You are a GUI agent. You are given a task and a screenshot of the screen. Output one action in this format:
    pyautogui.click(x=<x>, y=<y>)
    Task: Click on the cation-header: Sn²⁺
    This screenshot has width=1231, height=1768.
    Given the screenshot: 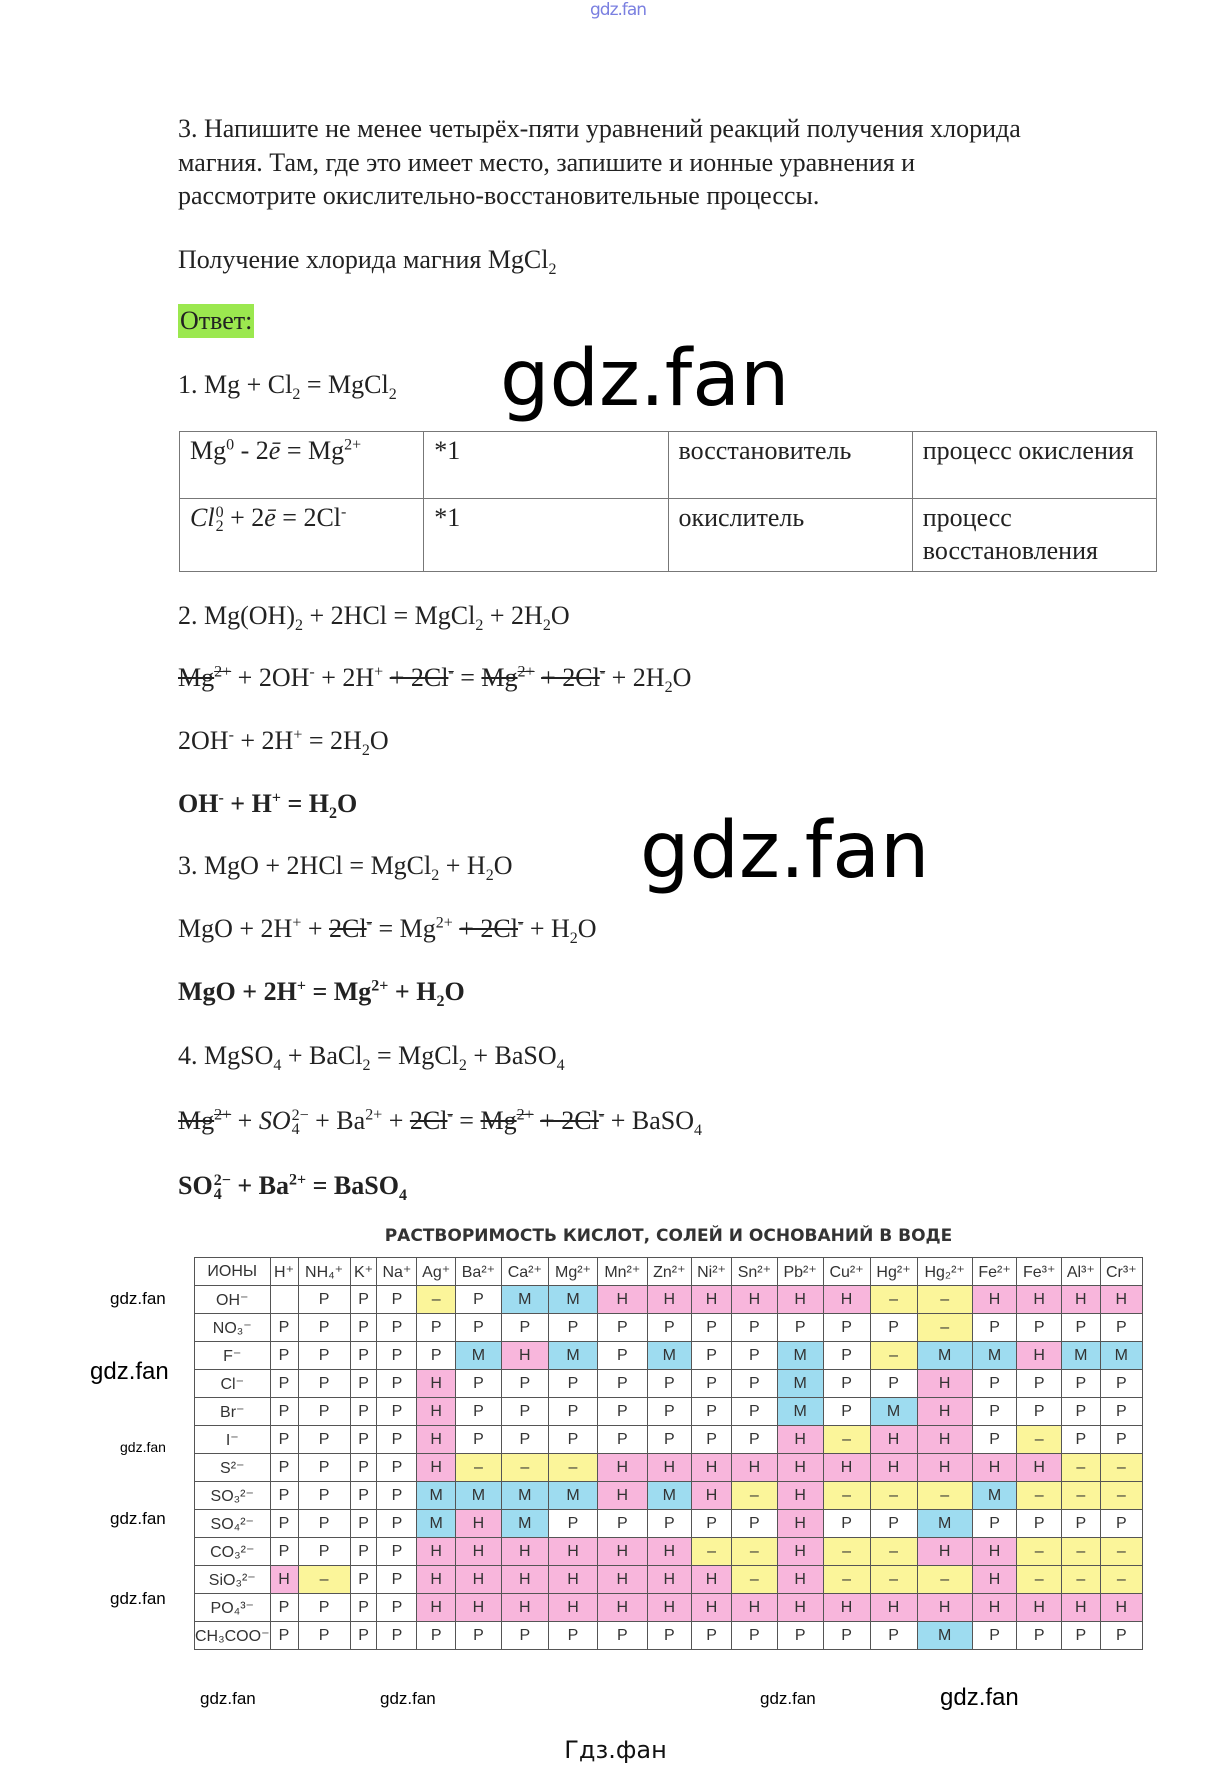 What is the action you would take?
    pyautogui.click(x=754, y=1271)
    